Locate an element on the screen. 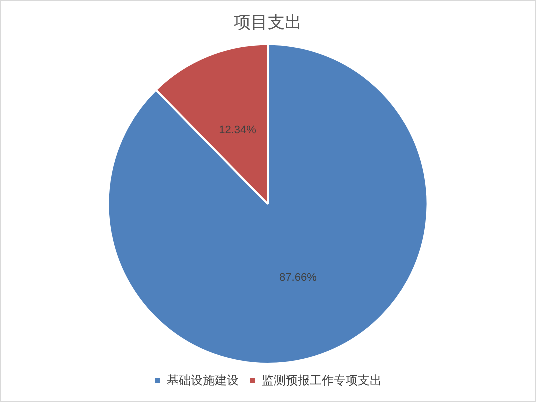 This screenshot has width=536, height=402. legend-label: 基础设施建设 is located at coordinates (203, 380).